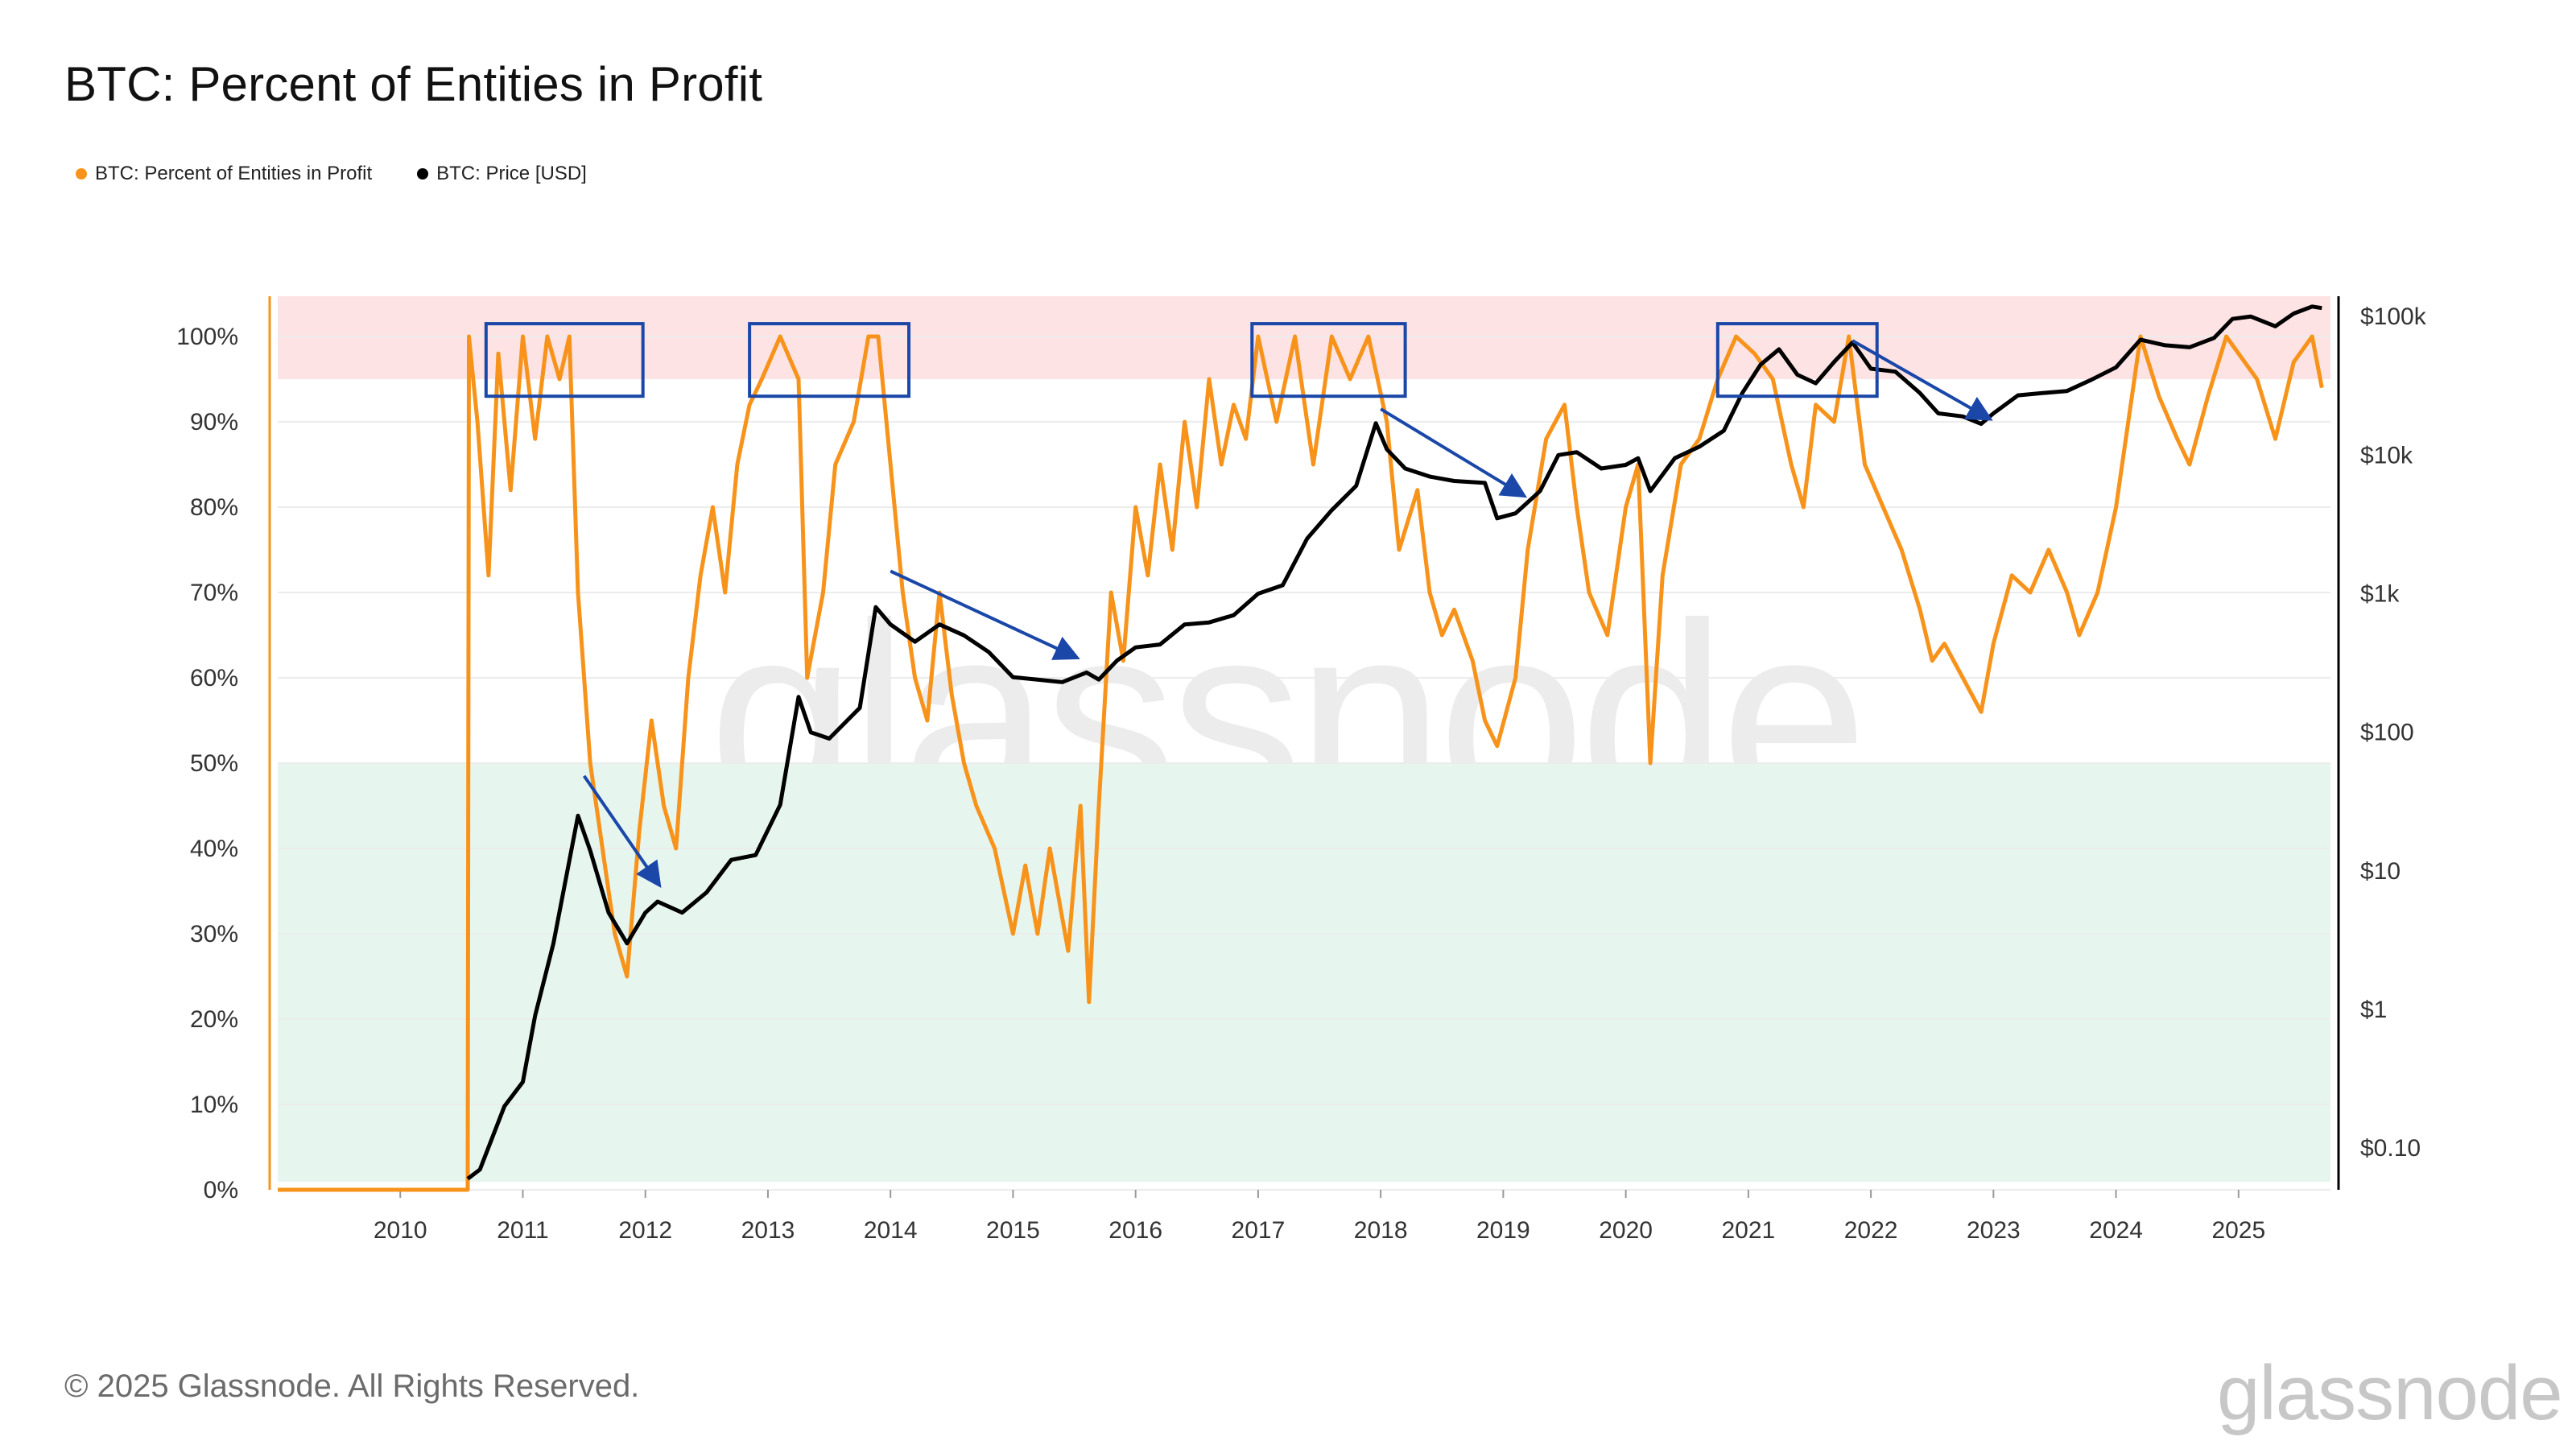 This screenshot has width=2576, height=1449. What do you see at coordinates (207, 337) in the screenshot?
I see `y-left-tick-label: 100%` at bounding box center [207, 337].